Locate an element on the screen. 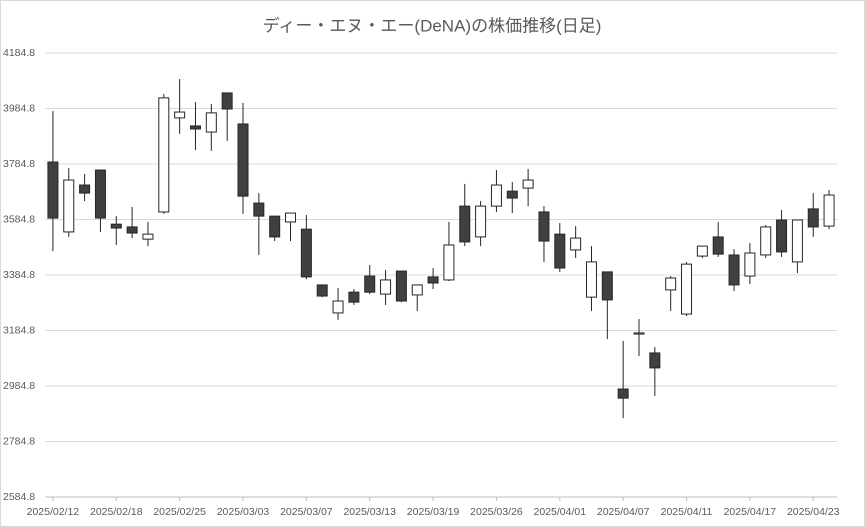 Image resolution: width=865 pixels, height=527 pixels. y-tick-label: 3384.8 is located at coordinates (19, 275).